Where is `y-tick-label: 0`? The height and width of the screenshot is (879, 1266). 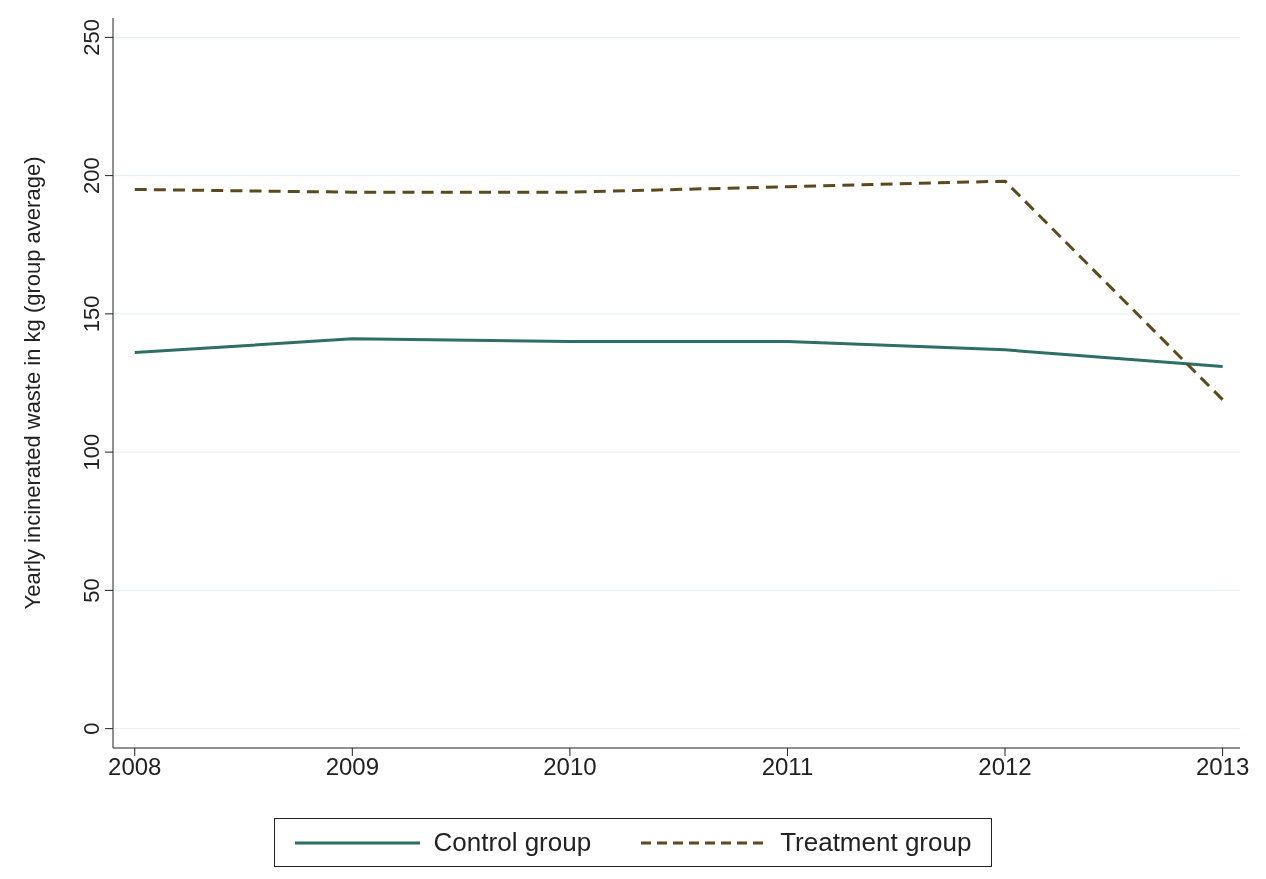 y-tick-label: 0 is located at coordinates (91, 728).